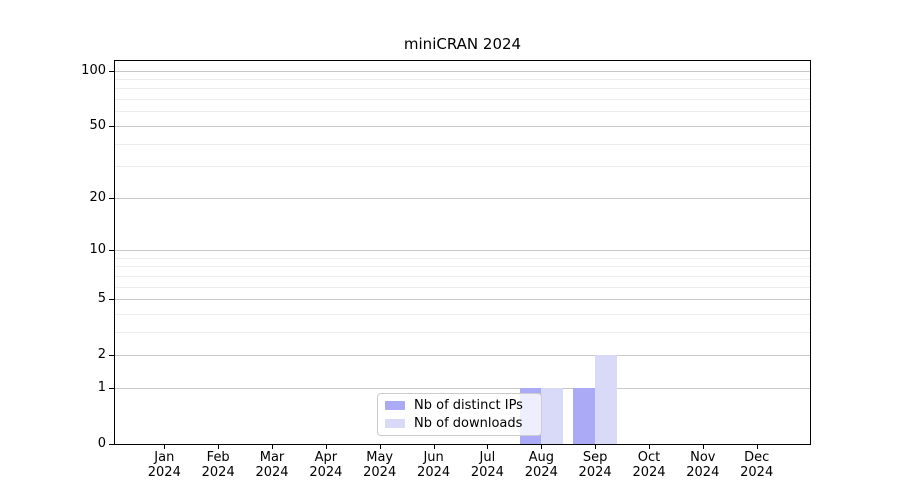 This screenshot has width=900, height=500. What do you see at coordinates (703, 457) in the screenshot?
I see `x-axis-tick-label-month: Nov` at bounding box center [703, 457].